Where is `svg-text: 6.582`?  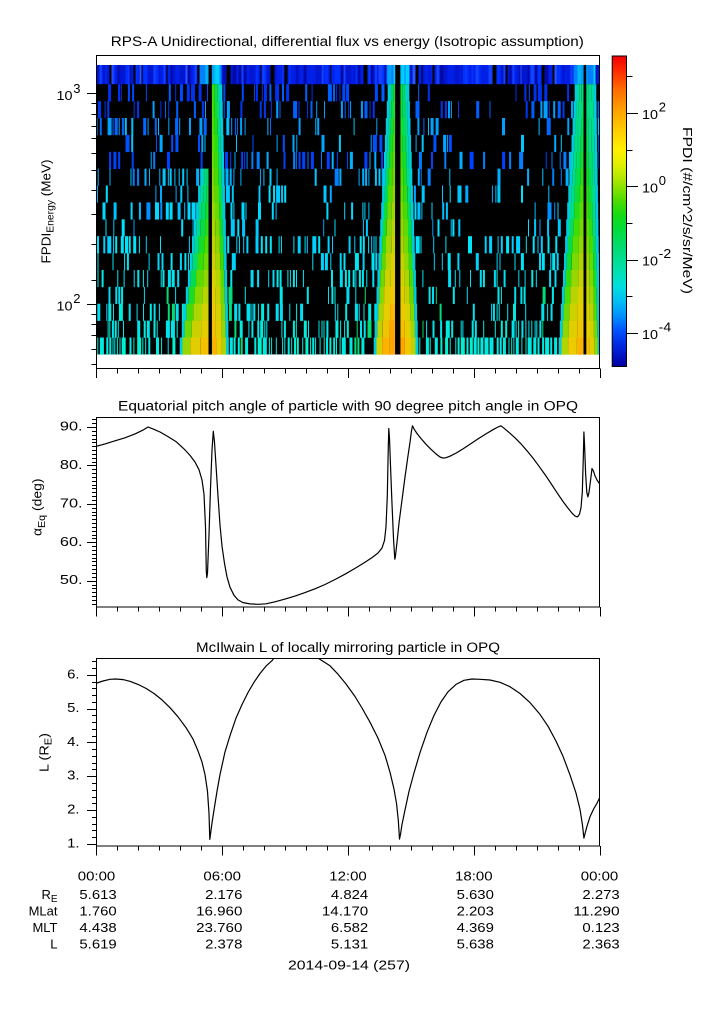 svg-text: 6.582 is located at coordinates (349, 927).